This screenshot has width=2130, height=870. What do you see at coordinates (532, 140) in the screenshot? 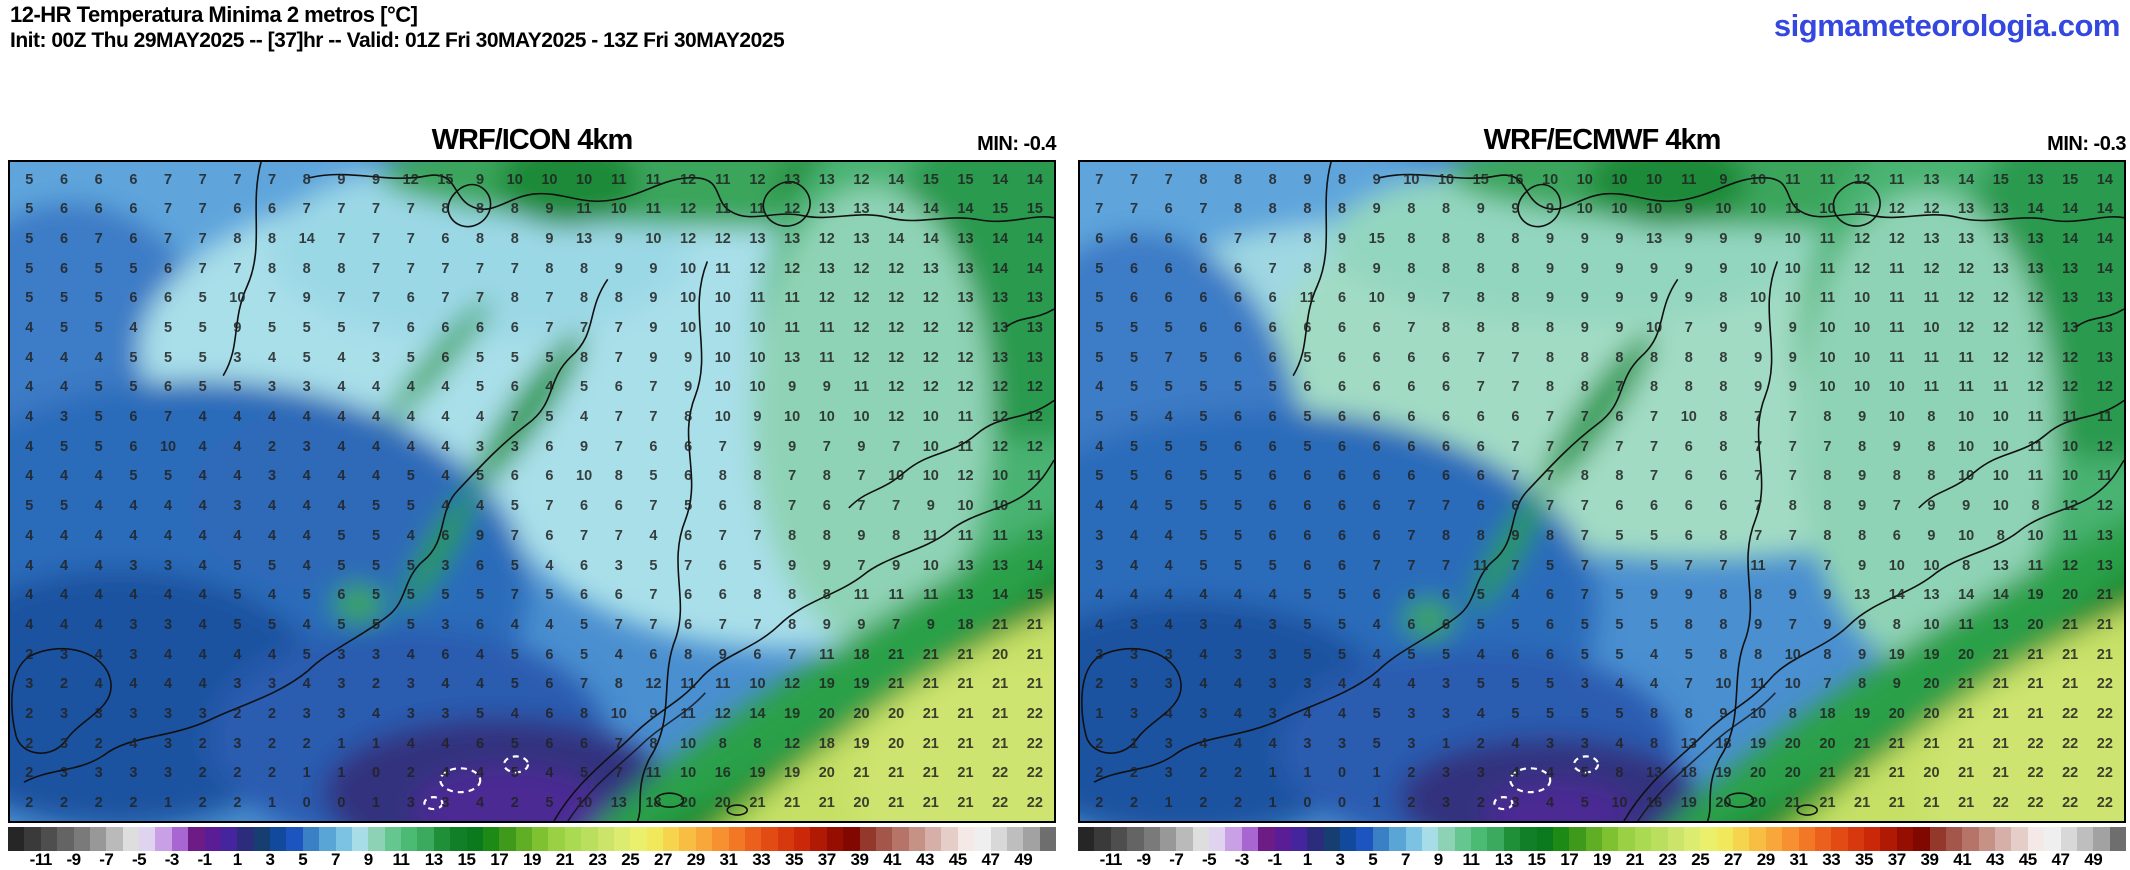
I see `panel-title-icon: WRF/ICON 4km` at bounding box center [532, 140].